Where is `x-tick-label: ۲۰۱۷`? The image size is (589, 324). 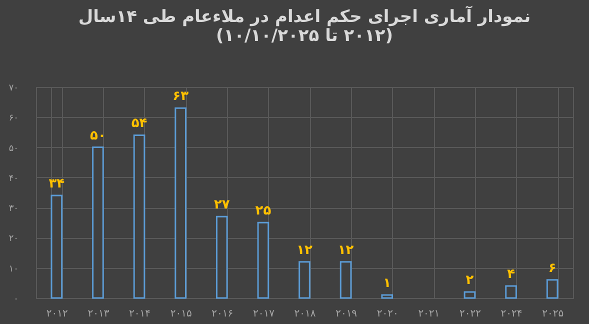 x-tick-label: ۲۰۱۷ is located at coordinates (264, 314).